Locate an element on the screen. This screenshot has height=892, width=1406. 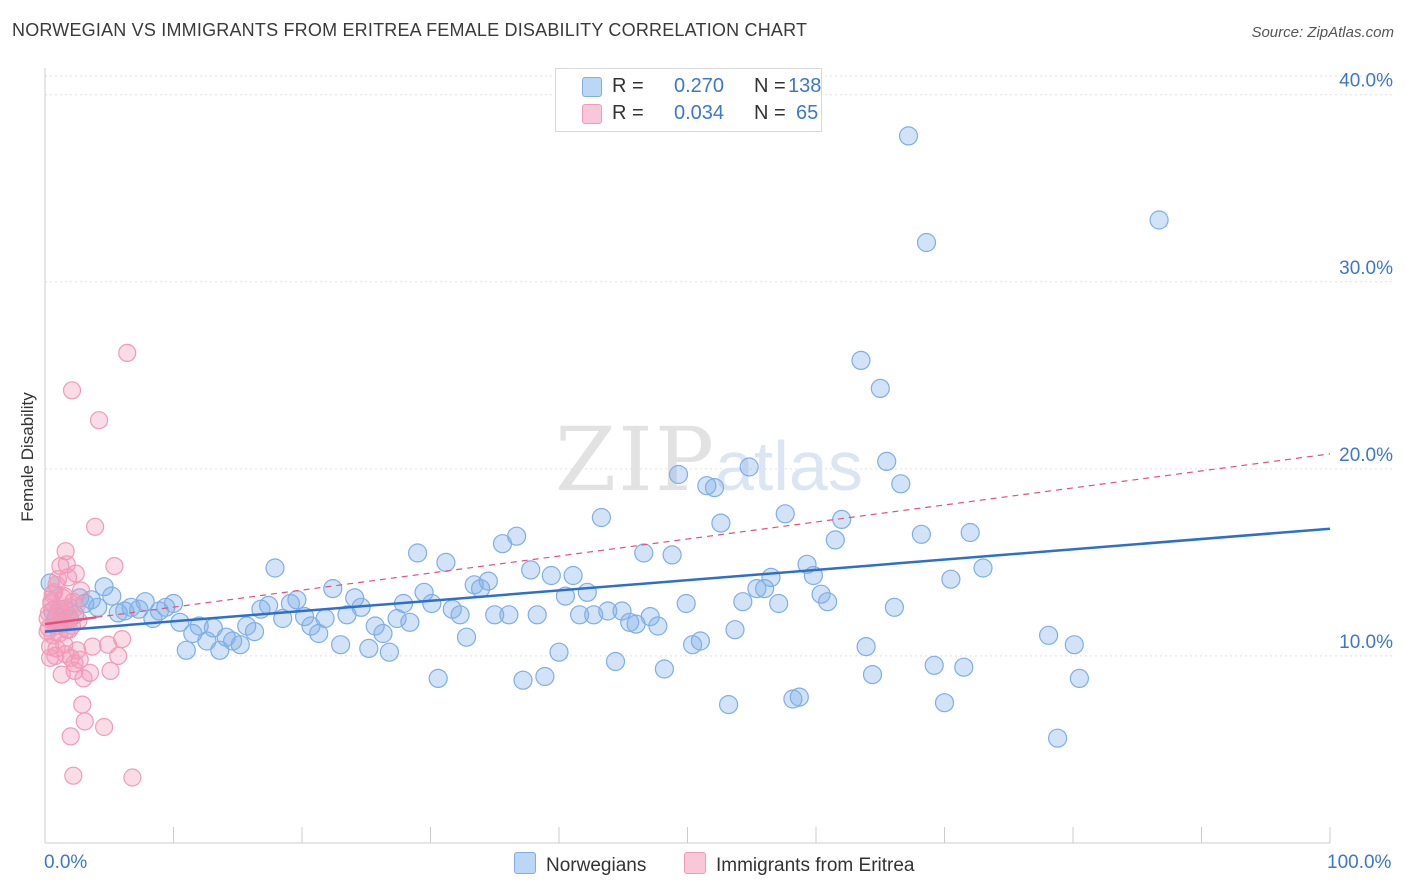
y-tick-label: 30.0% is located at coordinates (1366, 268).